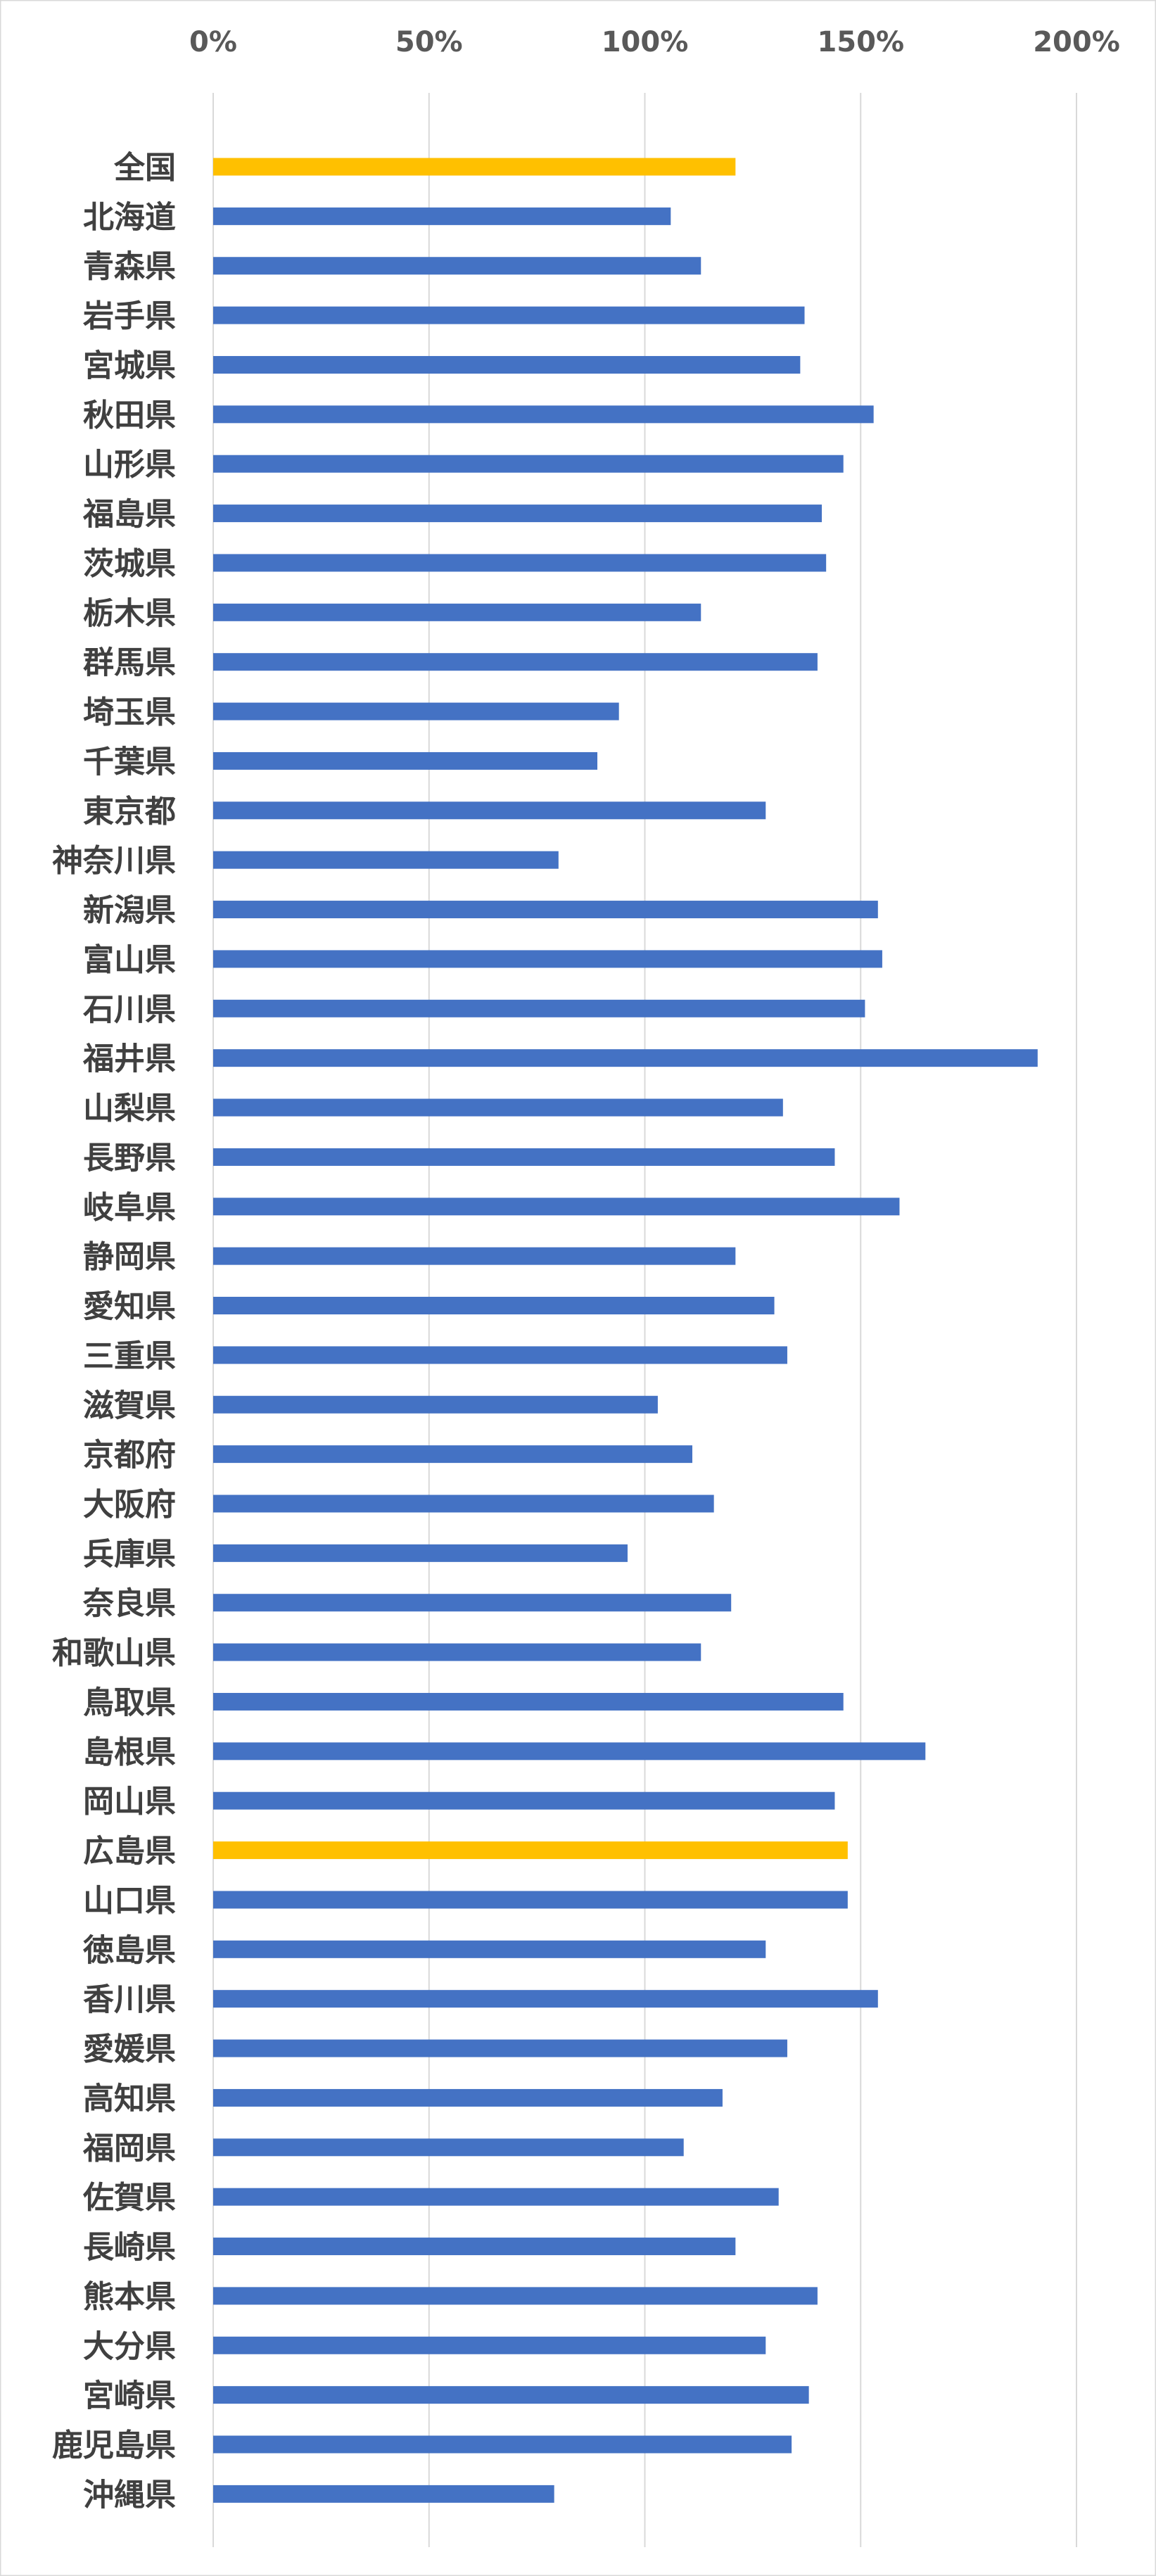 The image size is (1156, 2576). Describe the element at coordinates (129, 2099) in the screenshot. I see `category-label: 高知県` at that location.